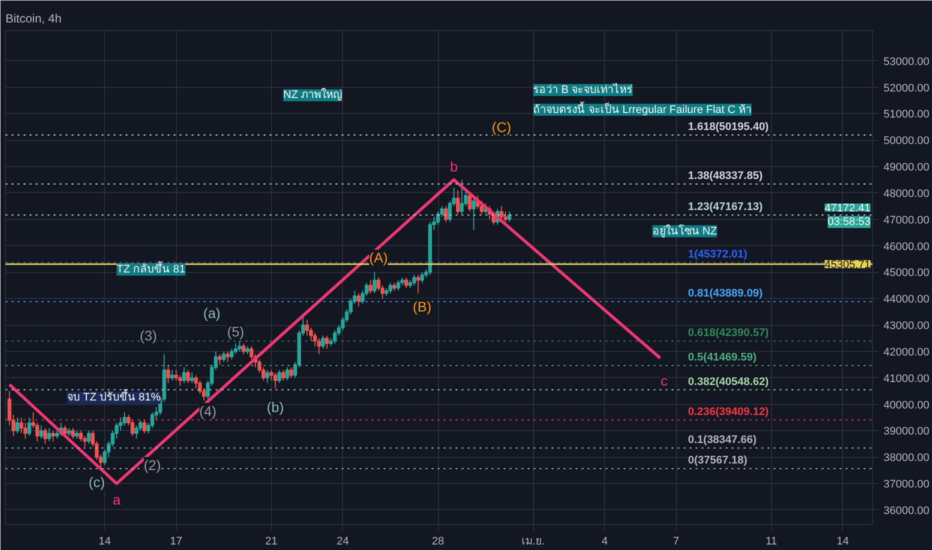 The image size is (932, 550). What do you see at coordinates (176, 542) in the screenshot?
I see `x-tick-label: 17` at bounding box center [176, 542].